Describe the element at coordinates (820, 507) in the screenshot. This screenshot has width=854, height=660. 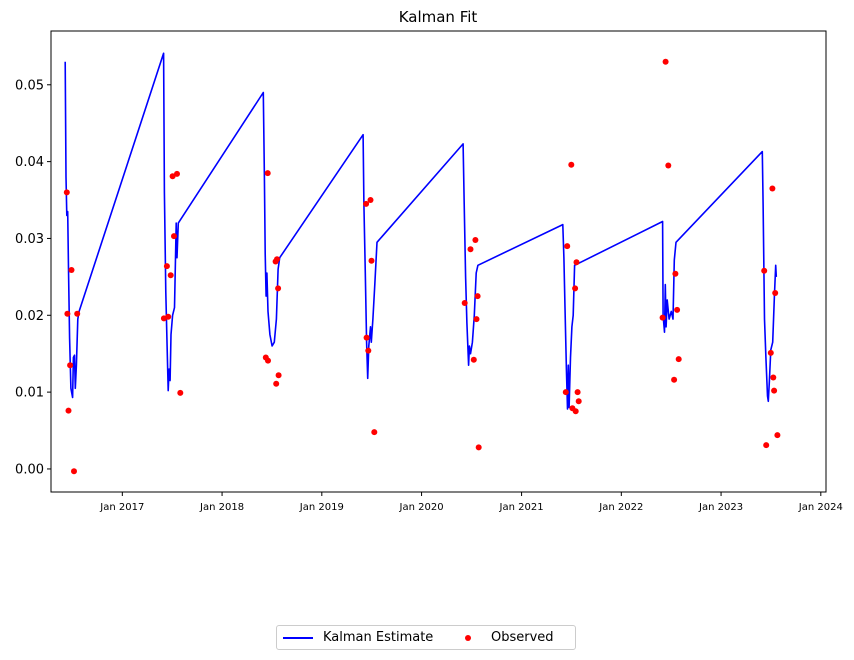
I see `x-tick-label: Jan 2024` at that location.